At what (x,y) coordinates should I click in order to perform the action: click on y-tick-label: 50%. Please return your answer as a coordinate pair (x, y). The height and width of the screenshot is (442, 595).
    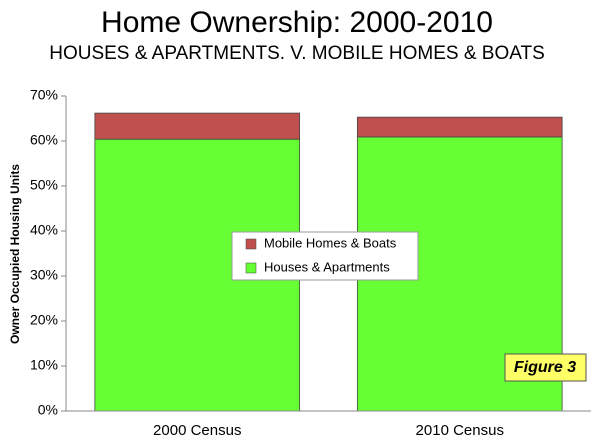
    Looking at the image, I should click on (44, 185).